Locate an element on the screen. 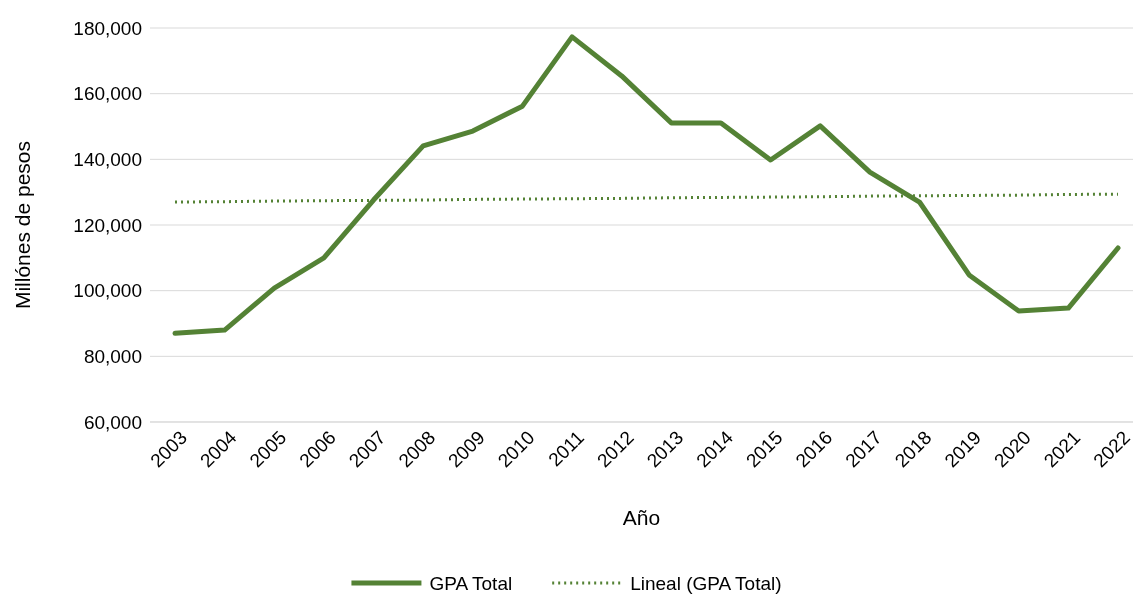  legend-label: Lineal (GPA Total) is located at coordinates (706, 583).